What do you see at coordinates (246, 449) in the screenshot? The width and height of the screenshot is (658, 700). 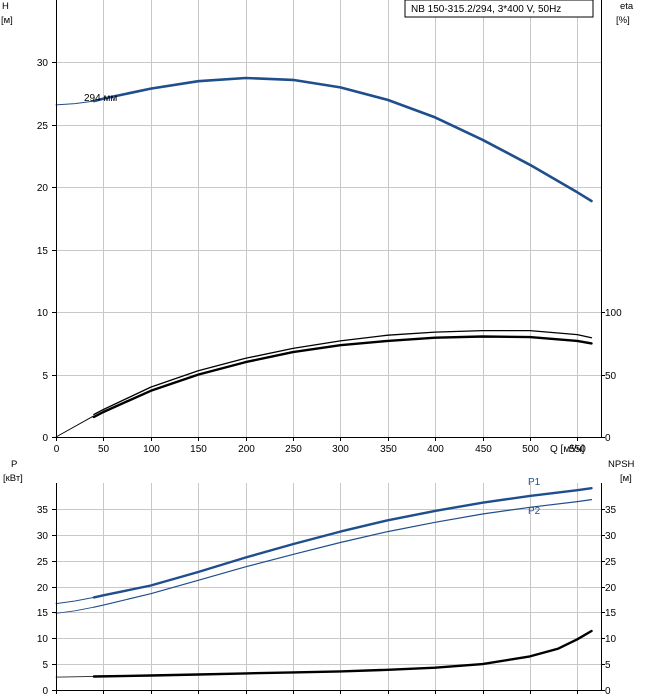 I see `x-tick-label: 200` at bounding box center [246, 449].